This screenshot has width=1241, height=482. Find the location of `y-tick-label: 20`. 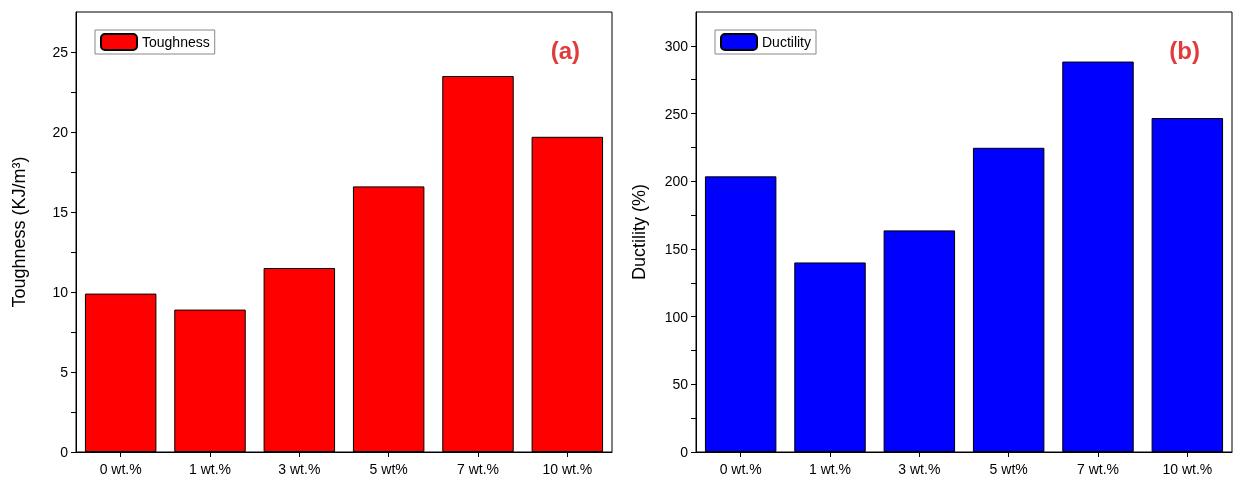

y-tick-label: 20 is located at coordinates (60, 132).